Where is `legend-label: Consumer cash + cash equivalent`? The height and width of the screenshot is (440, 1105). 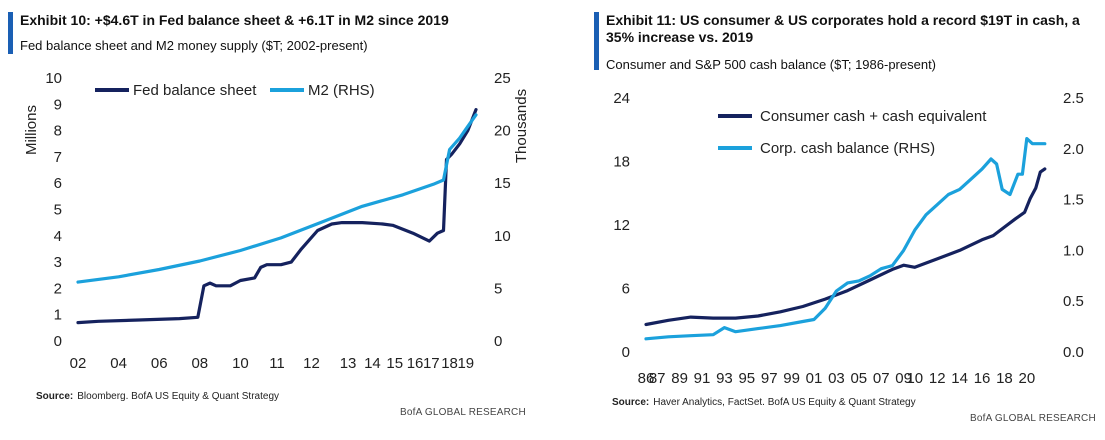
legend-label: Consumer cash + cash equivalent is located at coordinates (873, 116).